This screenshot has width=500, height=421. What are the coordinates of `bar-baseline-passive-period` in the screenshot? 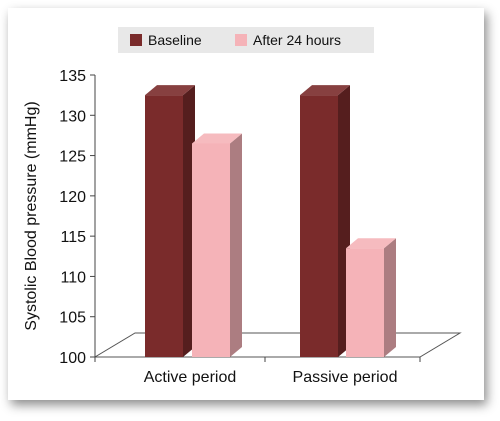 It's located at (325, 221).